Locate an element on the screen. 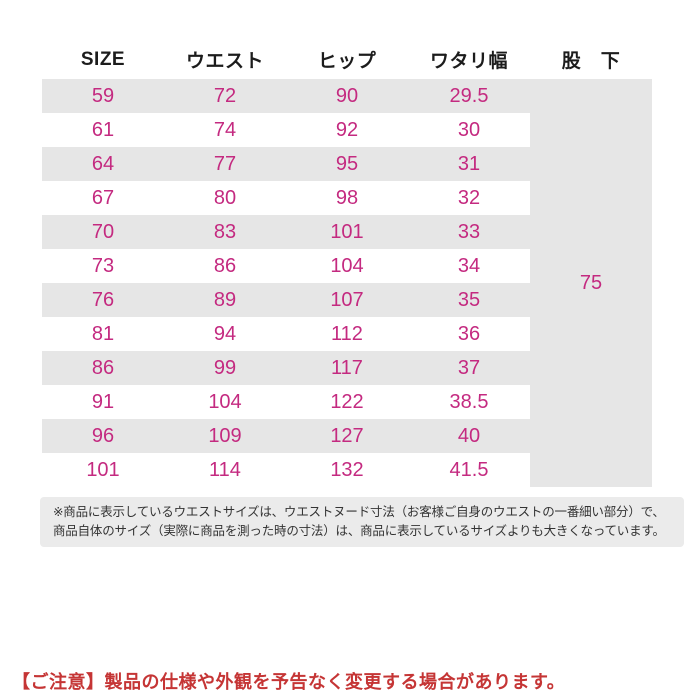 The image size is (700, 700). cell-watari: 33 is located at coordinates (469, 231).